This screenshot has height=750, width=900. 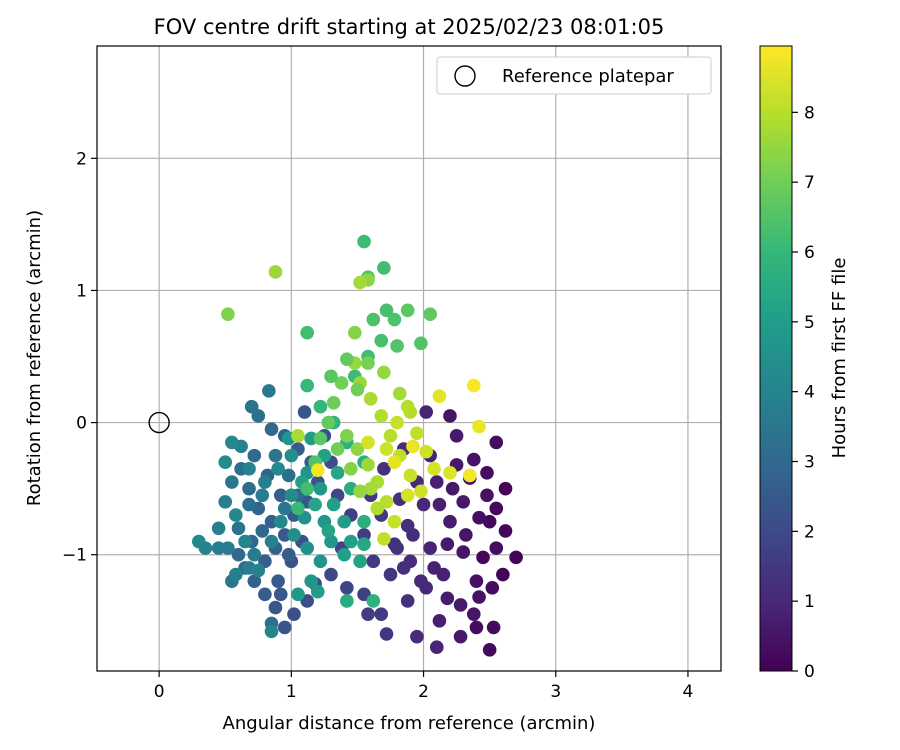 What do you see at coordinates (804, 363) in the screenshot?
I see `colorbar: 0 1 2 3 4 5 6 7 8 Hours from first FF file` at bounding box center [804, 363].